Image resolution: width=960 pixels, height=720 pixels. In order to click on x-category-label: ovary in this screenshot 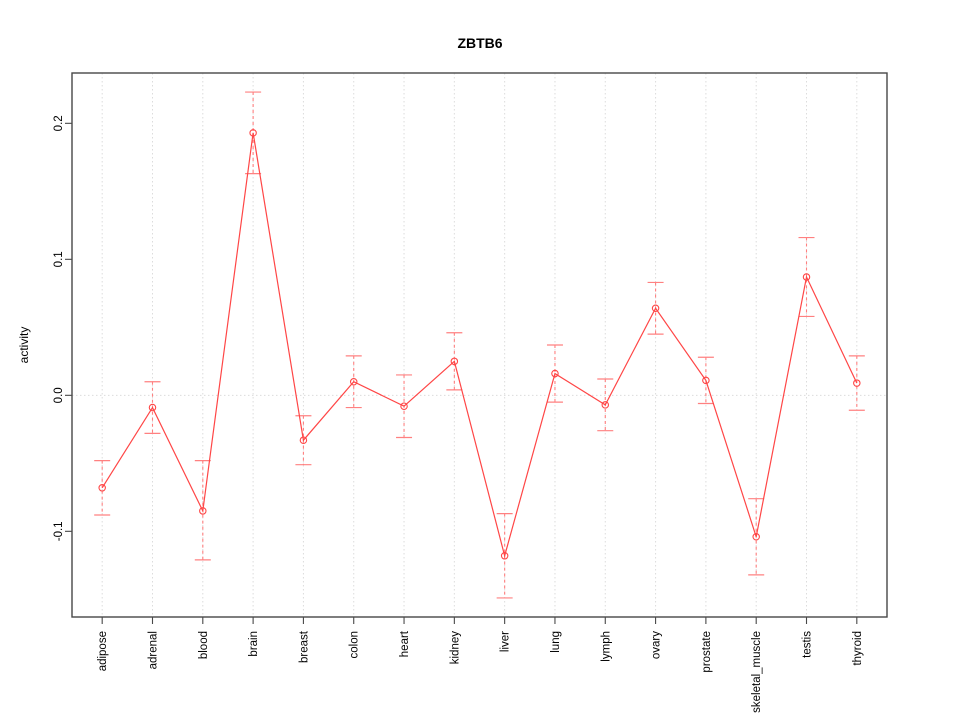, I will do `click(657, 645)`.